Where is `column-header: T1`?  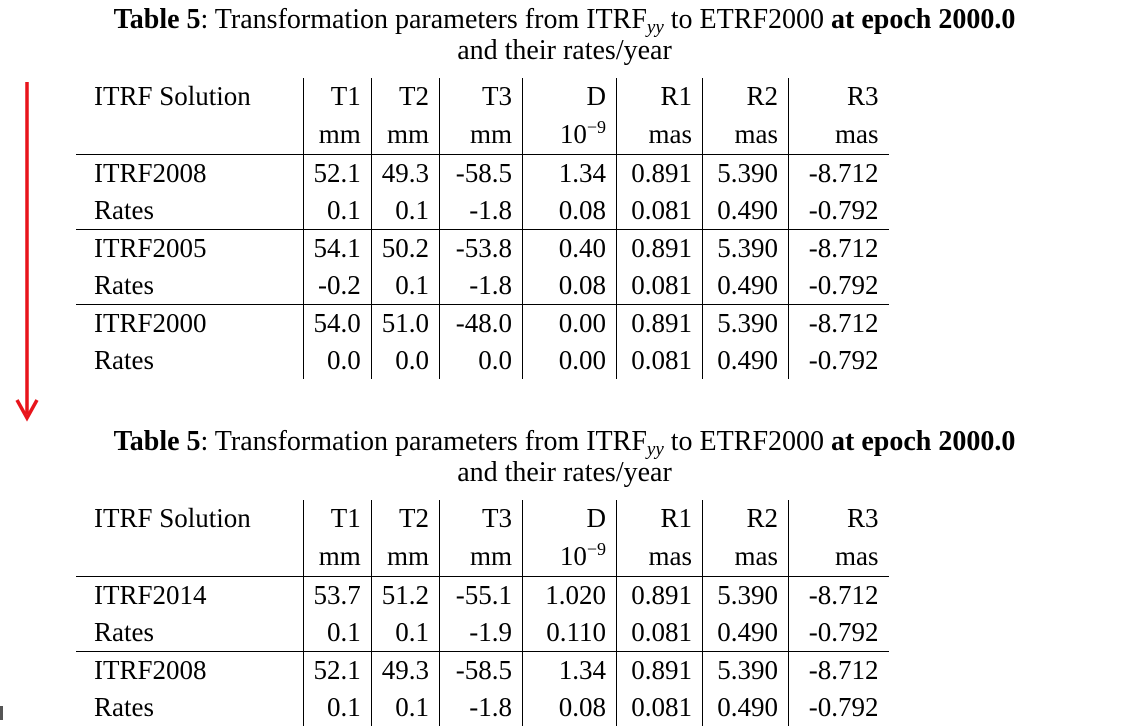 column-header: T1 is located at coordinates (337, 96).